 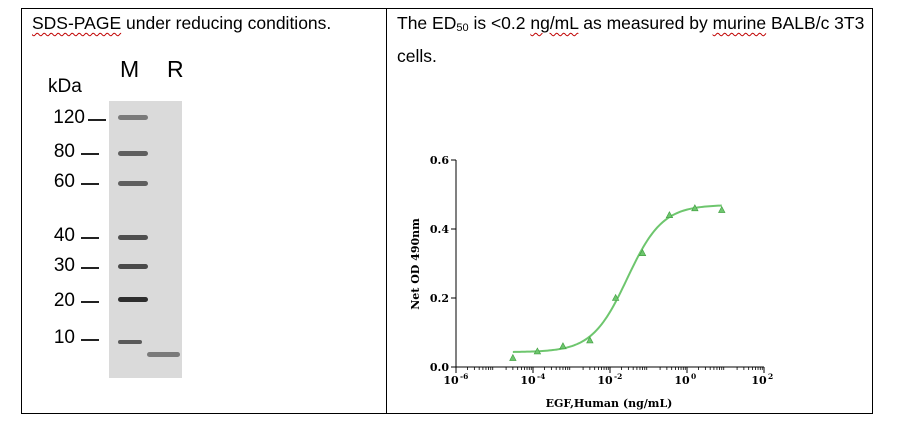 What do you see at coordinates (439, 298) in the screenshot?
I see `y-tick-label: 0.2` at bounding box center [439, 298].